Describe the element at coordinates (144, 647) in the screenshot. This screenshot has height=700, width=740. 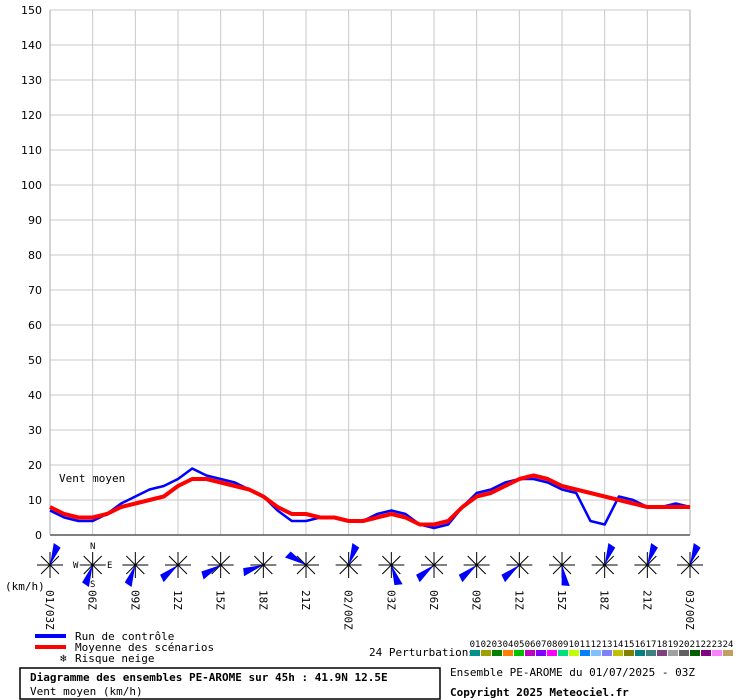
I see `legend-label: Moyenne des scénarios` at that location.